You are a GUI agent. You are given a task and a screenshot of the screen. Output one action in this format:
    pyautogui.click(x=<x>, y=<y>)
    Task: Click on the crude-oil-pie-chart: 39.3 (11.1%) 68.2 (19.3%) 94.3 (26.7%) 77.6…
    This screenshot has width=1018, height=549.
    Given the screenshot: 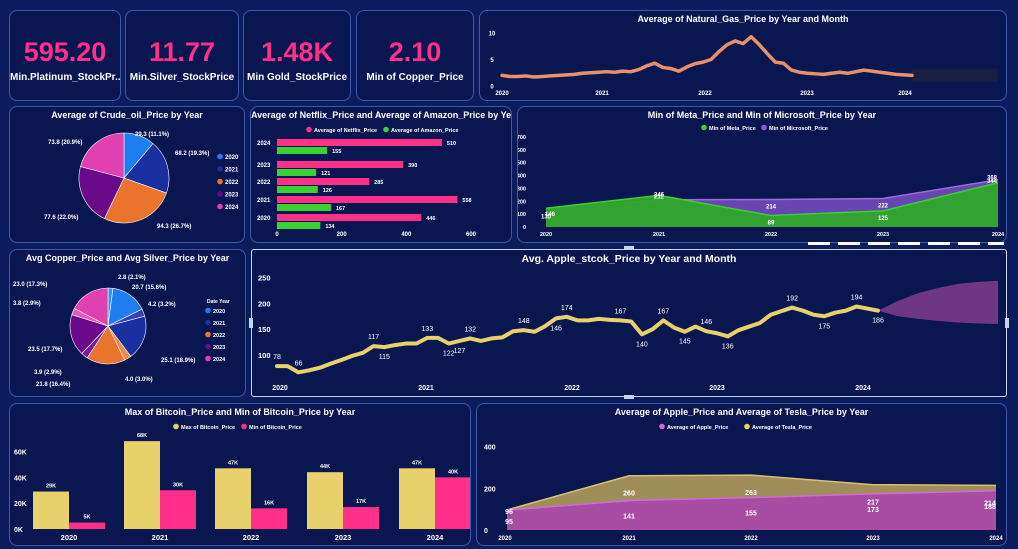 What is the action you would take?
    pyautogui.click(x=141, y=181)
    